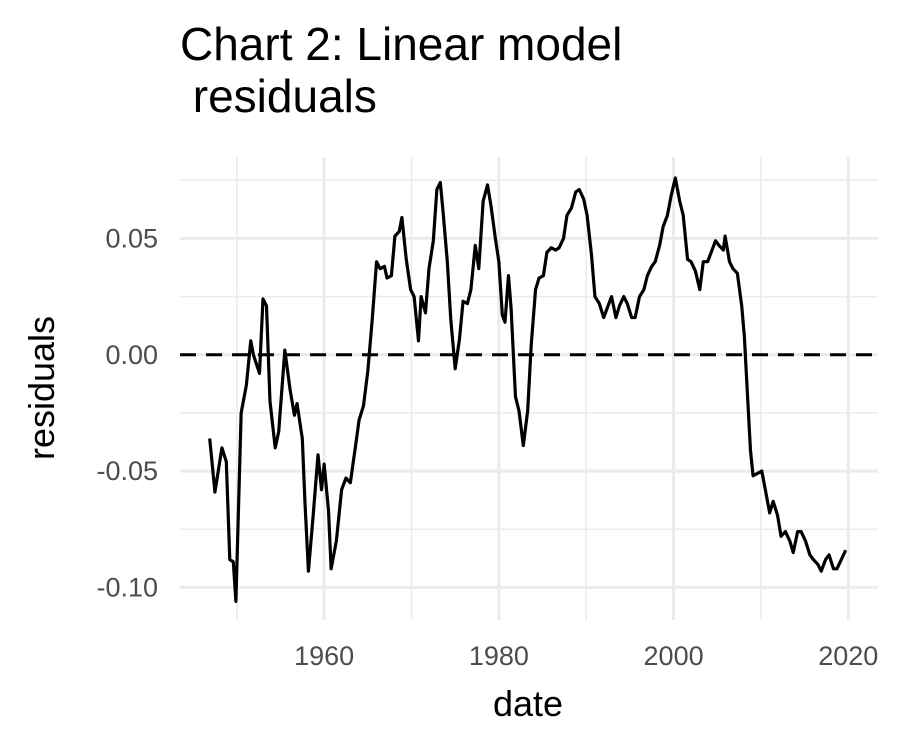  I want to click on x-tick-label: 2020, so click(848, 656).